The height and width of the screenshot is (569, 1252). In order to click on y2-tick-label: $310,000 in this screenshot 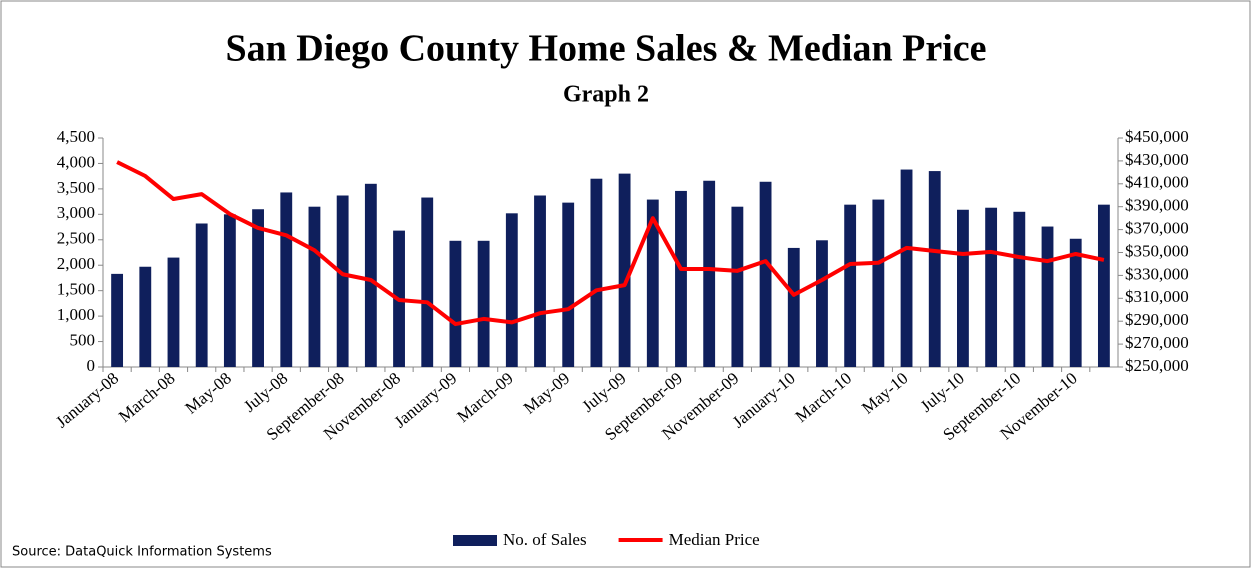, I will do `click(1157, 296)`.